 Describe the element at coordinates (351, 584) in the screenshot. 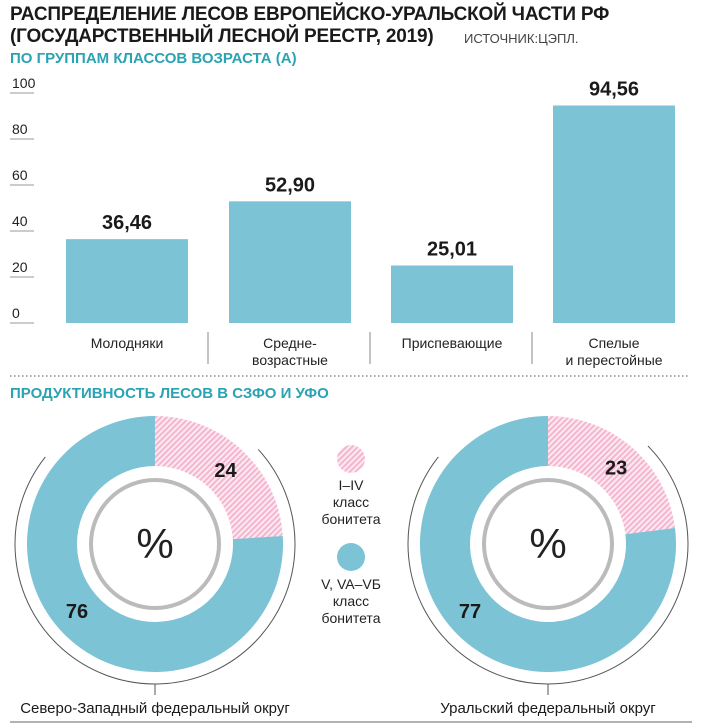

I see `legend-label: V, VA–VБ` at that location.